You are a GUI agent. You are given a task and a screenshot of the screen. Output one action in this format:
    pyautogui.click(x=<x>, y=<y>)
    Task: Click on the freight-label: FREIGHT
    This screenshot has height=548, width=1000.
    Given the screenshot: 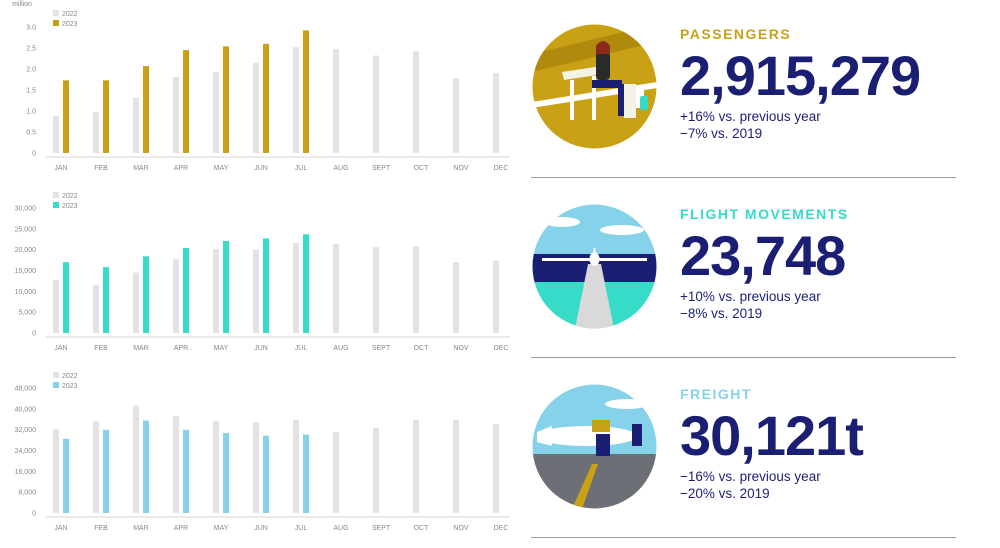 What is the action you would take?
    pyautogui.click(x=716, y=394)
    